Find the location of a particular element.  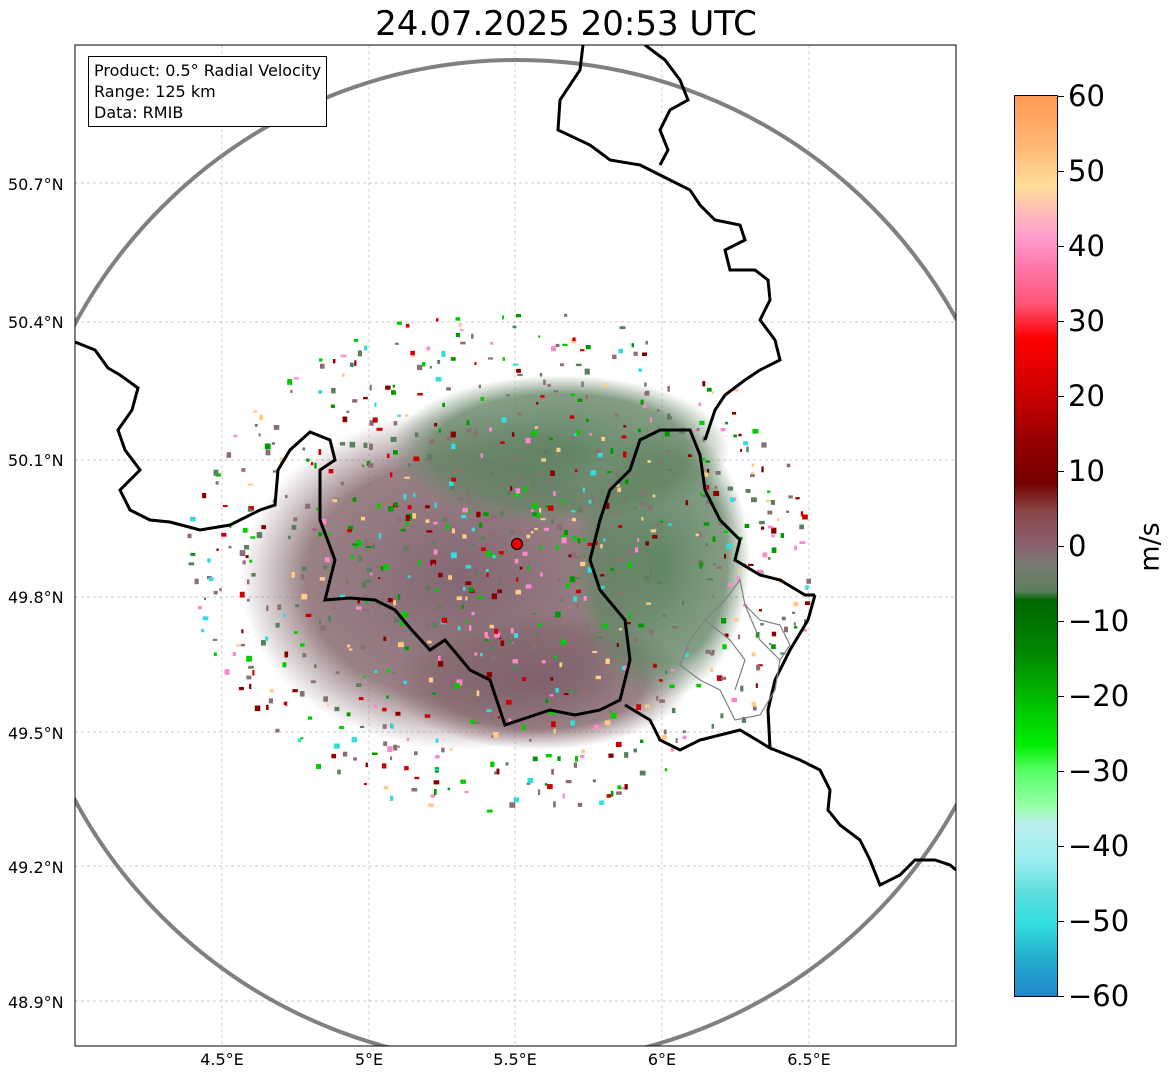

product-line: Product: 0.5° Radial Velocity is located at coordinates (208, 70).